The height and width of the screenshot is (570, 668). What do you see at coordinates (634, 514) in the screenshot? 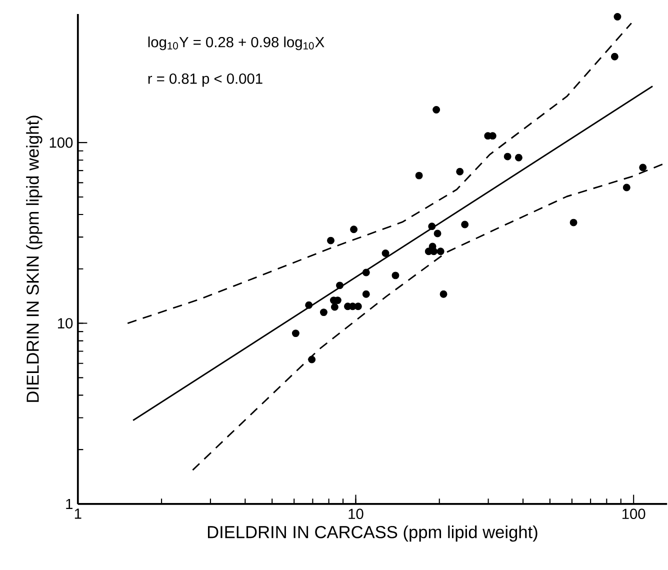
I see `x-tick-label: 100` at bounding box center [634, 514].